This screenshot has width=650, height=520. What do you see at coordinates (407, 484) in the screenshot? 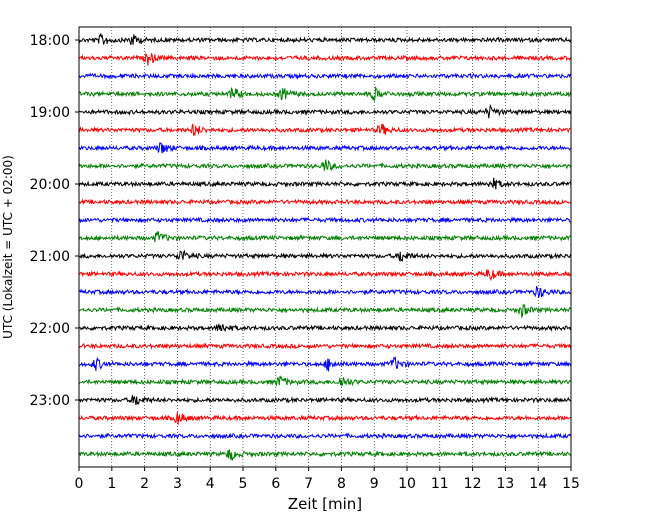
I see `x-tick-label: 10` at bounding box center [407, 484].